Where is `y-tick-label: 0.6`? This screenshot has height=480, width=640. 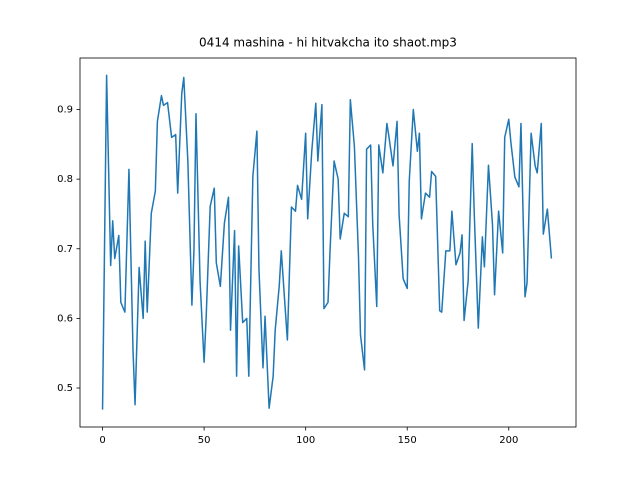 y-tick-label: 0.6 is located at coordinates (65, 318).